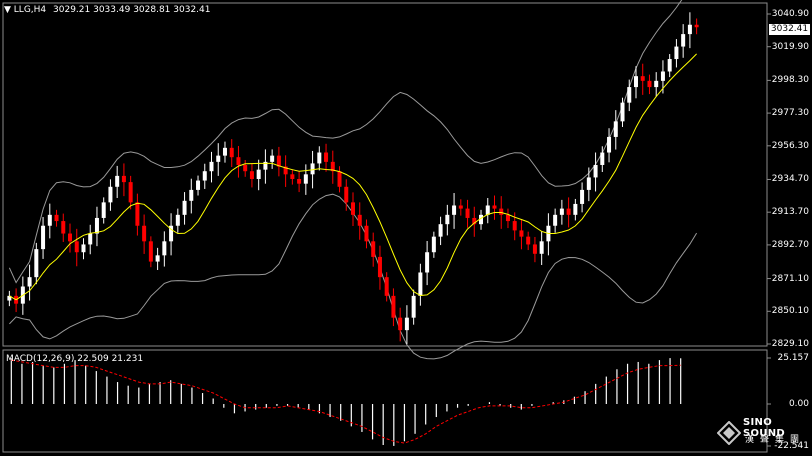 This screenshot has height=456, width=812. I want to click on macd-tick-label: 25.157, so click(793, 358).